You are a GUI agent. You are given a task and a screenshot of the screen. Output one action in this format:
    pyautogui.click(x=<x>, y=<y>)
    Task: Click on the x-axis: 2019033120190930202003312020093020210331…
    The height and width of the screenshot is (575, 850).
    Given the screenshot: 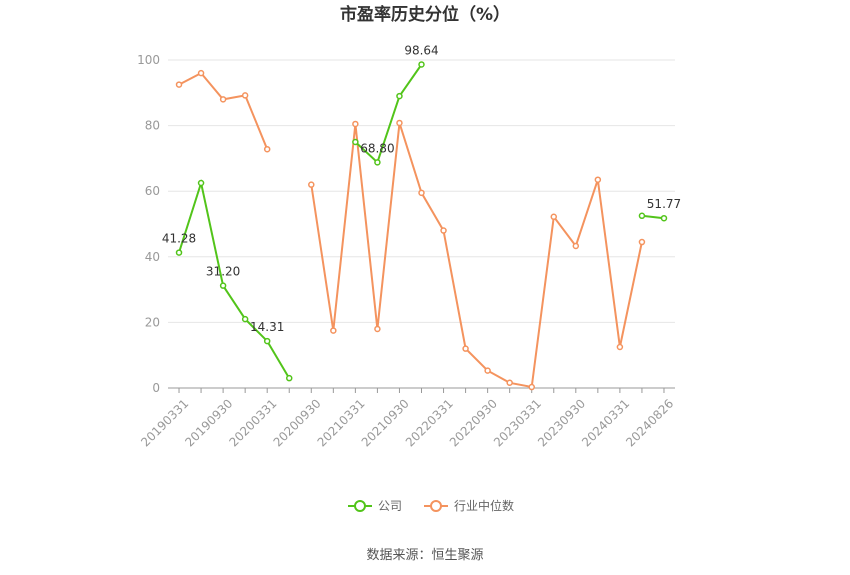 What is the action you would take?
    pyautogui.click(x=407, y=418)
    